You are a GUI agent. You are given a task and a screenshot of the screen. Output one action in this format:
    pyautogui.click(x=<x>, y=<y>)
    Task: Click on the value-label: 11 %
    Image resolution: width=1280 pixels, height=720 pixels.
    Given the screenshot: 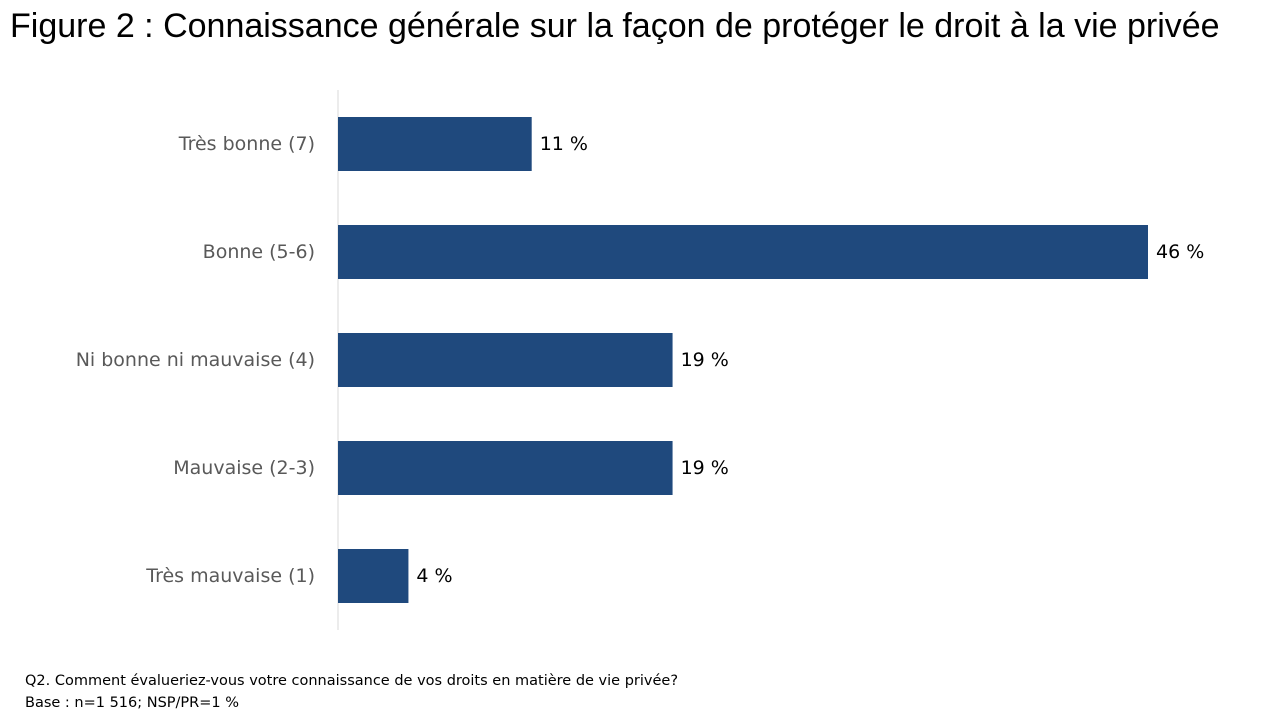 What is the action you would take?
    pyautogui.click(x=564, y=144)
    